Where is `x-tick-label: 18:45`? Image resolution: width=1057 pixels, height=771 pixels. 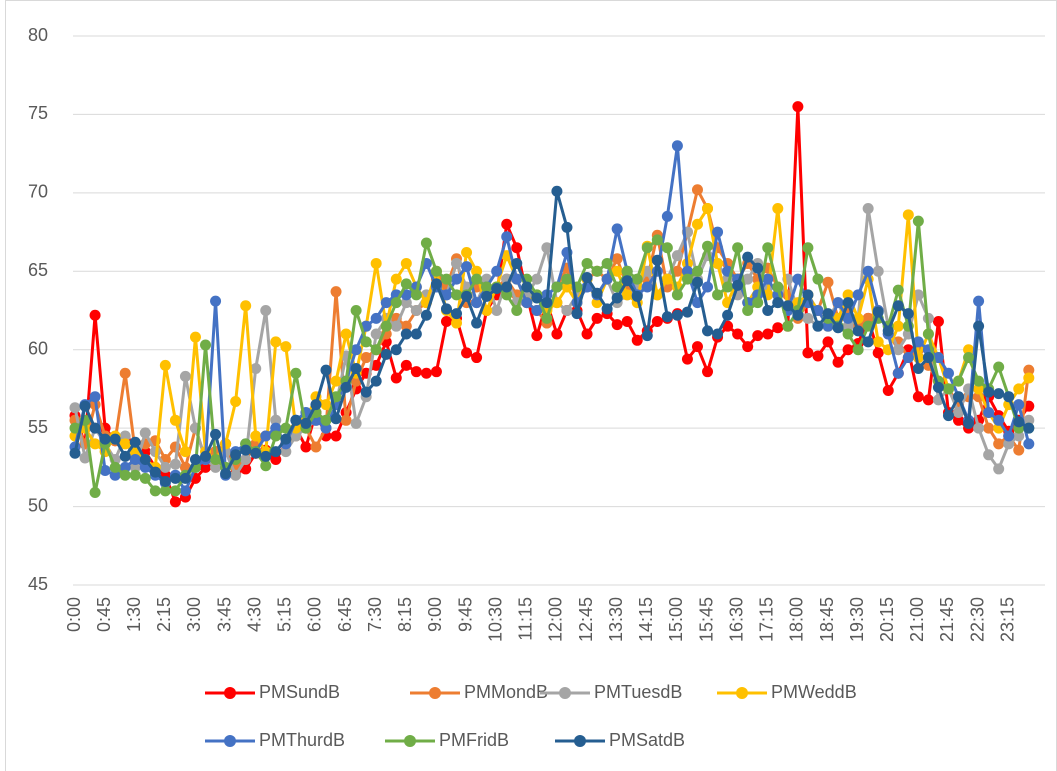 x-tick-label: 18:45 is located at coordinates (827, 619).